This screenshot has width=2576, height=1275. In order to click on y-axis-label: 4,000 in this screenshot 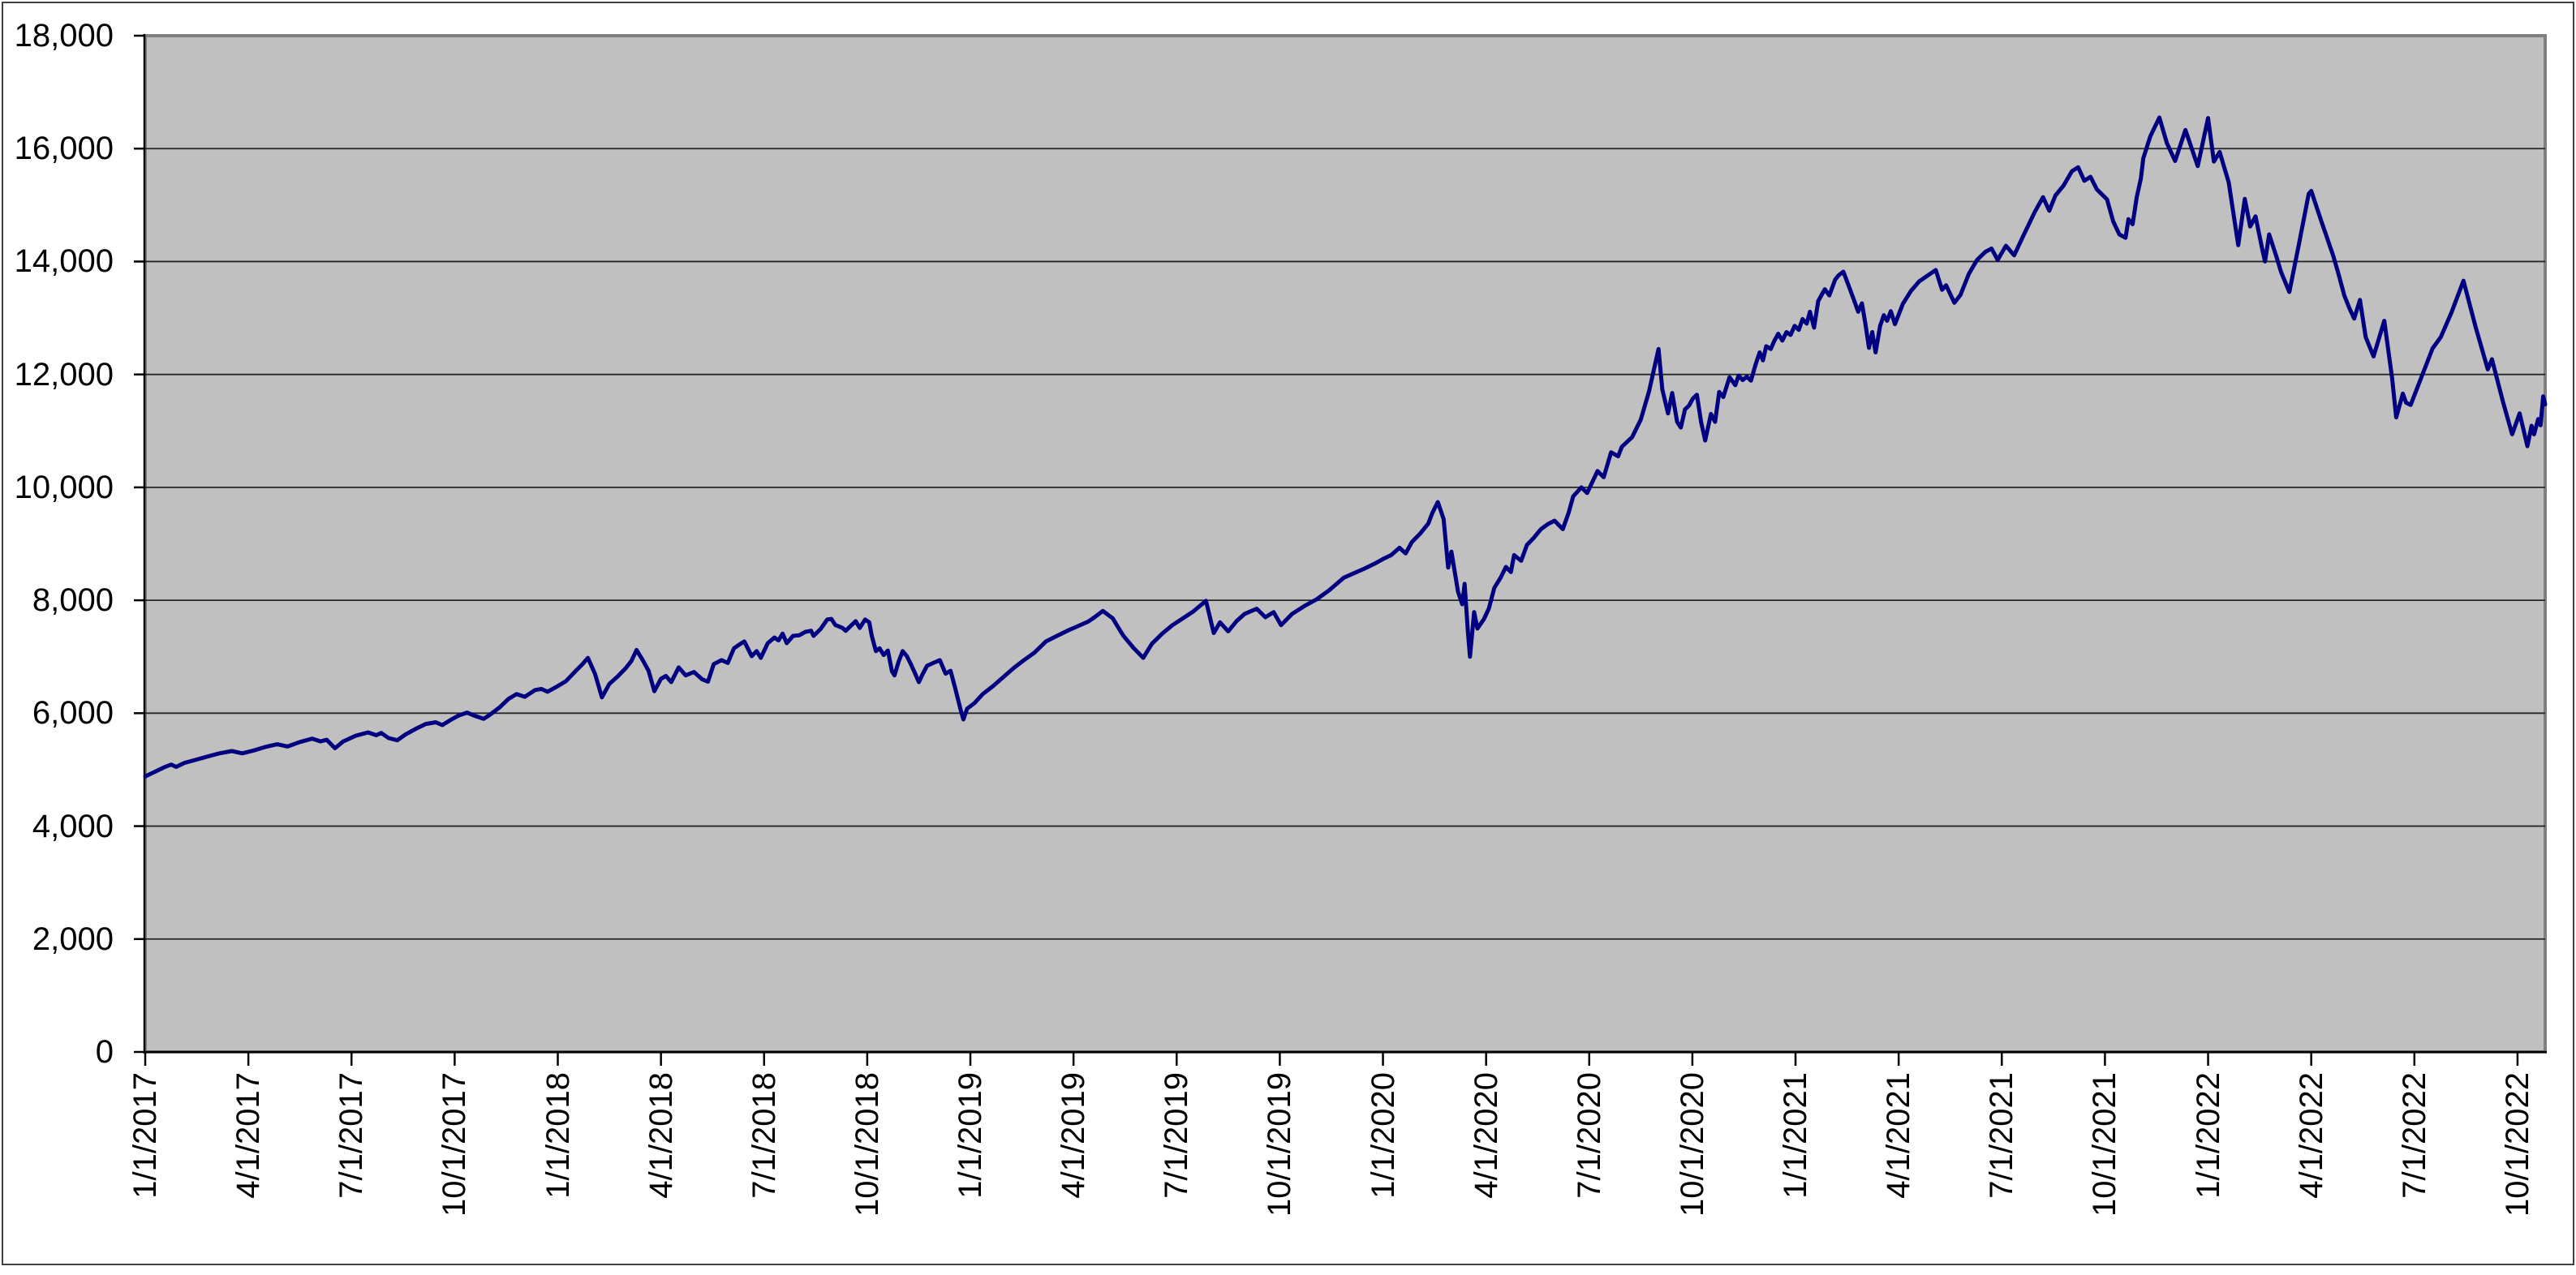, I will do `click(73, 826)`.